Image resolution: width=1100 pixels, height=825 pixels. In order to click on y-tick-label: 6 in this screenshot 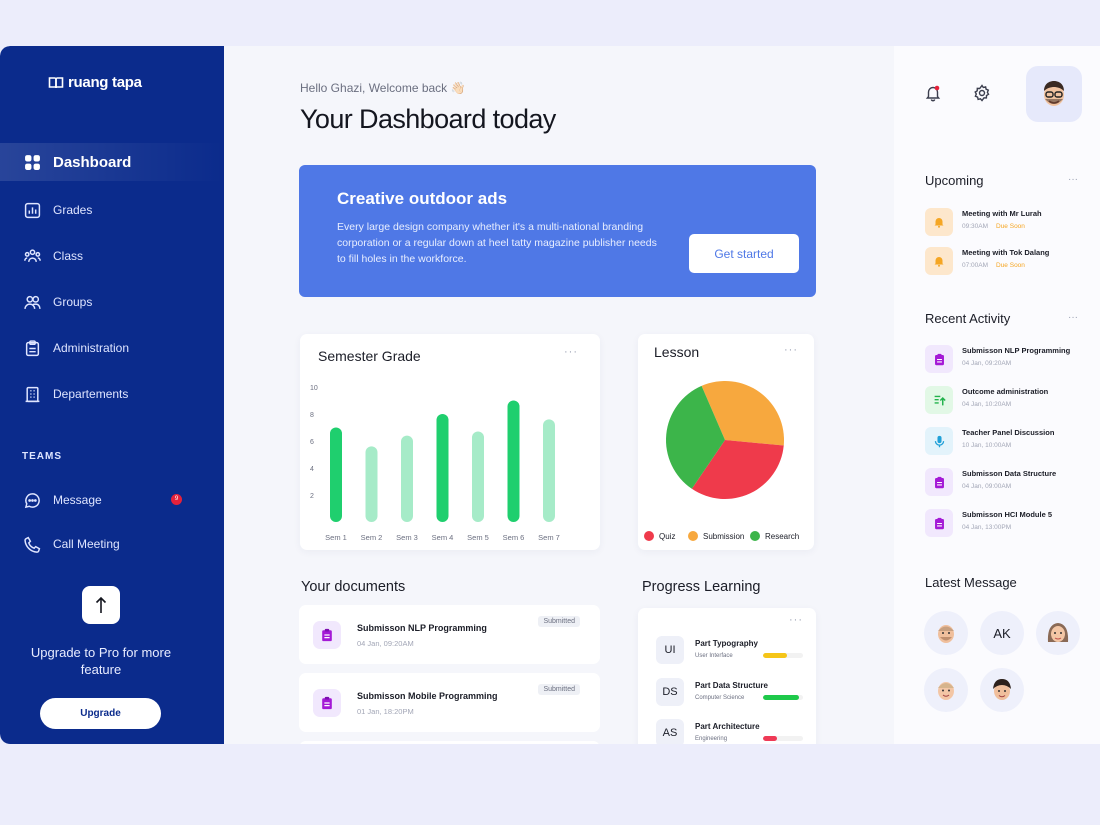, I will do `click(312, 442)`.